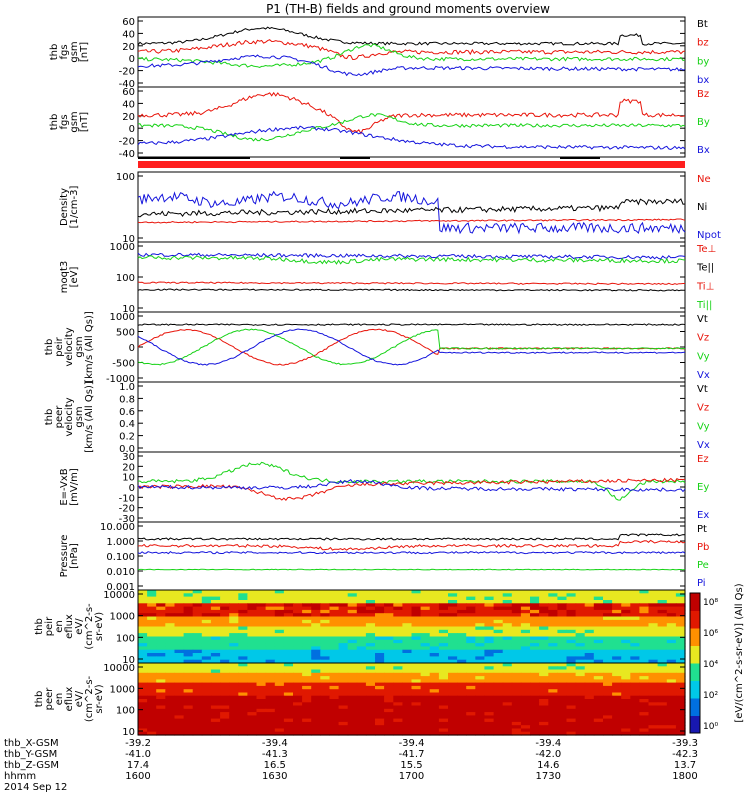 The height and width of the screenshot is (800, 750). Describe the element at coordinates (706, 249) in the screenshot. I see `legend-Te⊥: Te⊥` at that location.